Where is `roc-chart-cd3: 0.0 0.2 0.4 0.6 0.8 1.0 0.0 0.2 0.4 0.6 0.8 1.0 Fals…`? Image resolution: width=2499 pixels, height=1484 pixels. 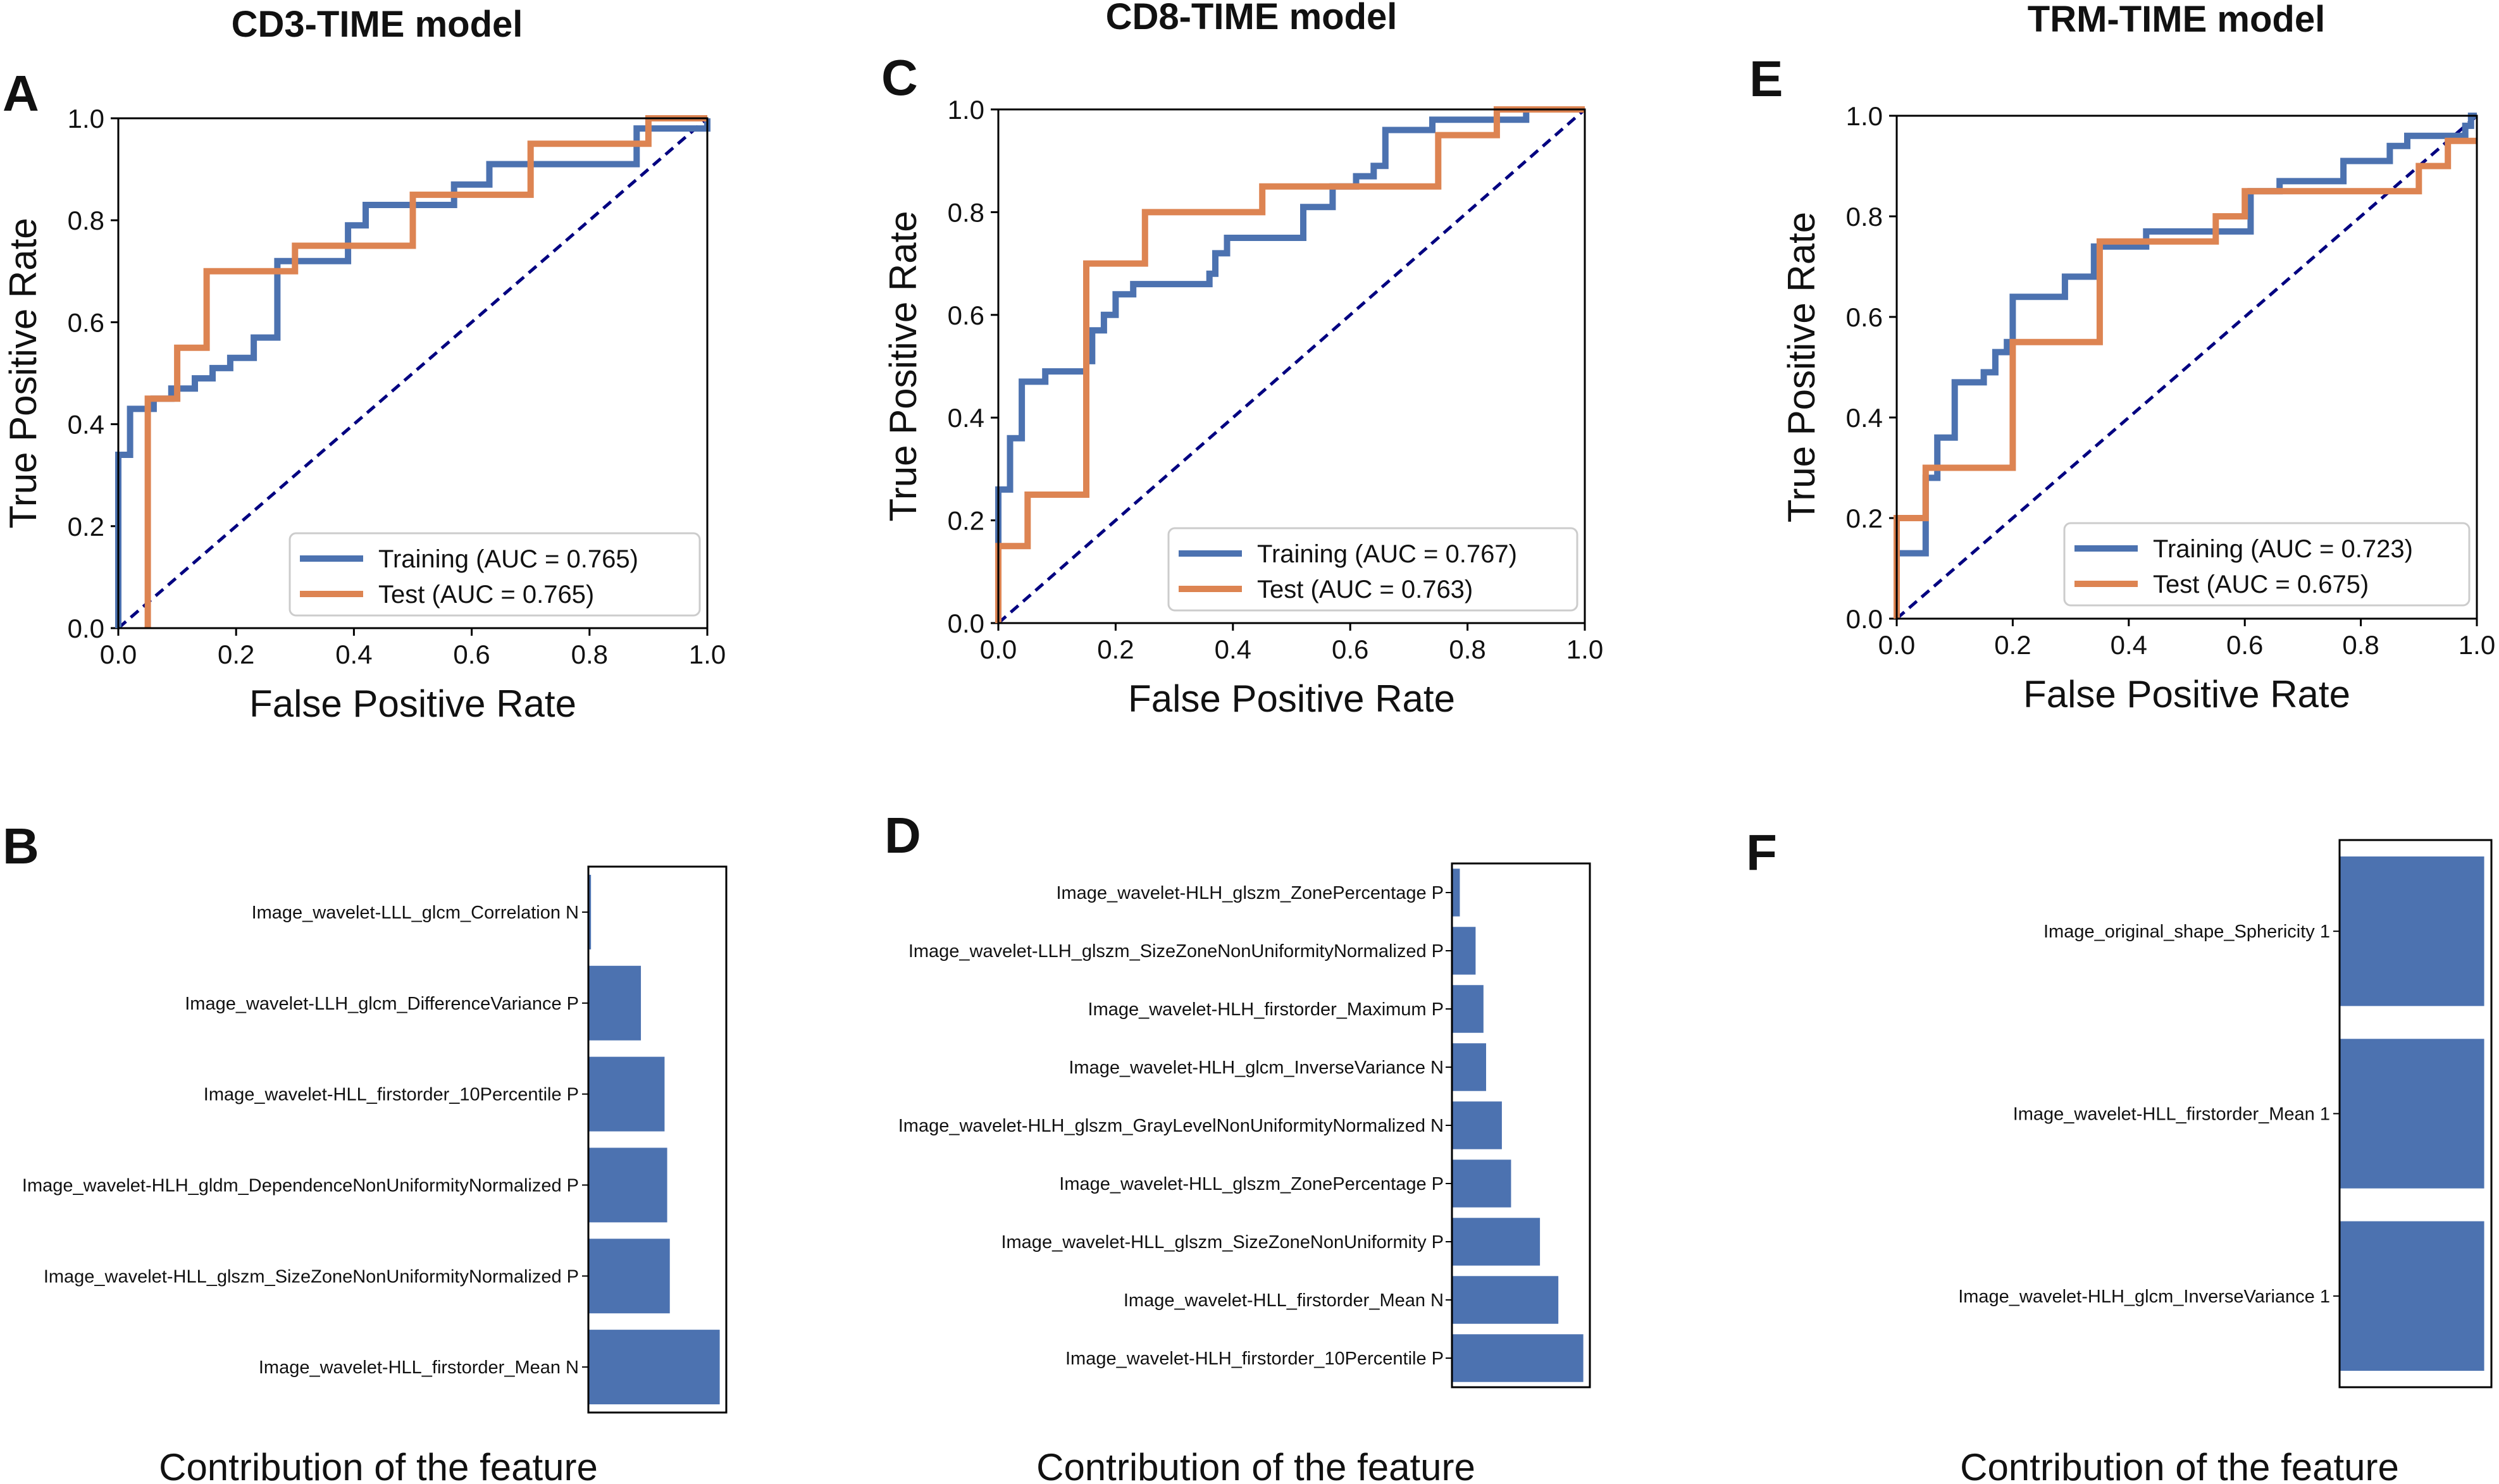 roc-chart-cd3: 0.0 0.2 0.4 0.6 0.8 1.0 0.0 0.2 0.4 0.6 0.8 1.0 Fals… is located at coordinates (364, 414).